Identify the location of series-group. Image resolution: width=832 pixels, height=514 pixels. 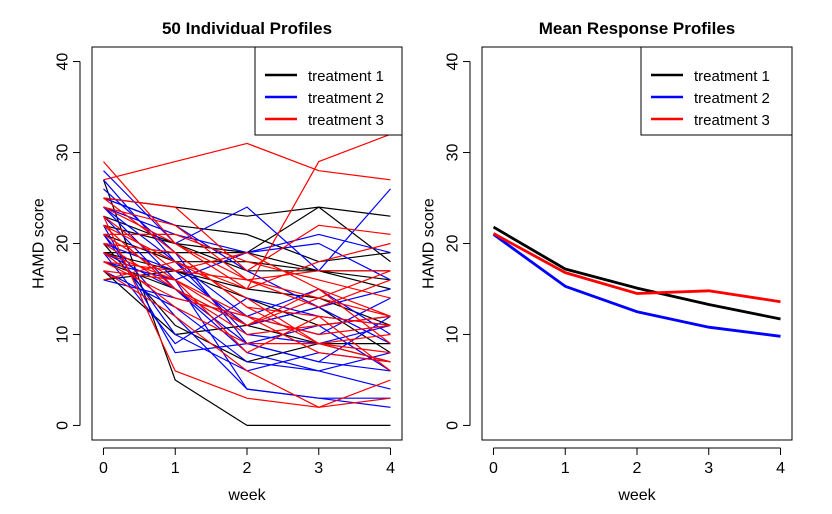
(636, 281).